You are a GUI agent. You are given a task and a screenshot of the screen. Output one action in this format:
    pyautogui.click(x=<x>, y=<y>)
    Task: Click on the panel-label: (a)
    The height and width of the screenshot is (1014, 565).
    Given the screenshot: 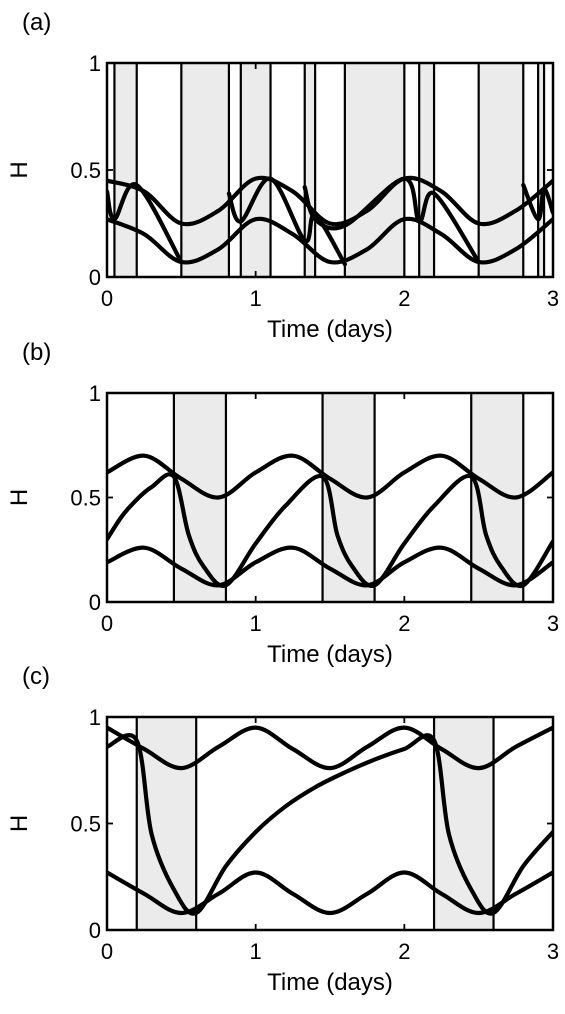 What is the action you would take?
    pyautogui.click(x=36, y=22)
    